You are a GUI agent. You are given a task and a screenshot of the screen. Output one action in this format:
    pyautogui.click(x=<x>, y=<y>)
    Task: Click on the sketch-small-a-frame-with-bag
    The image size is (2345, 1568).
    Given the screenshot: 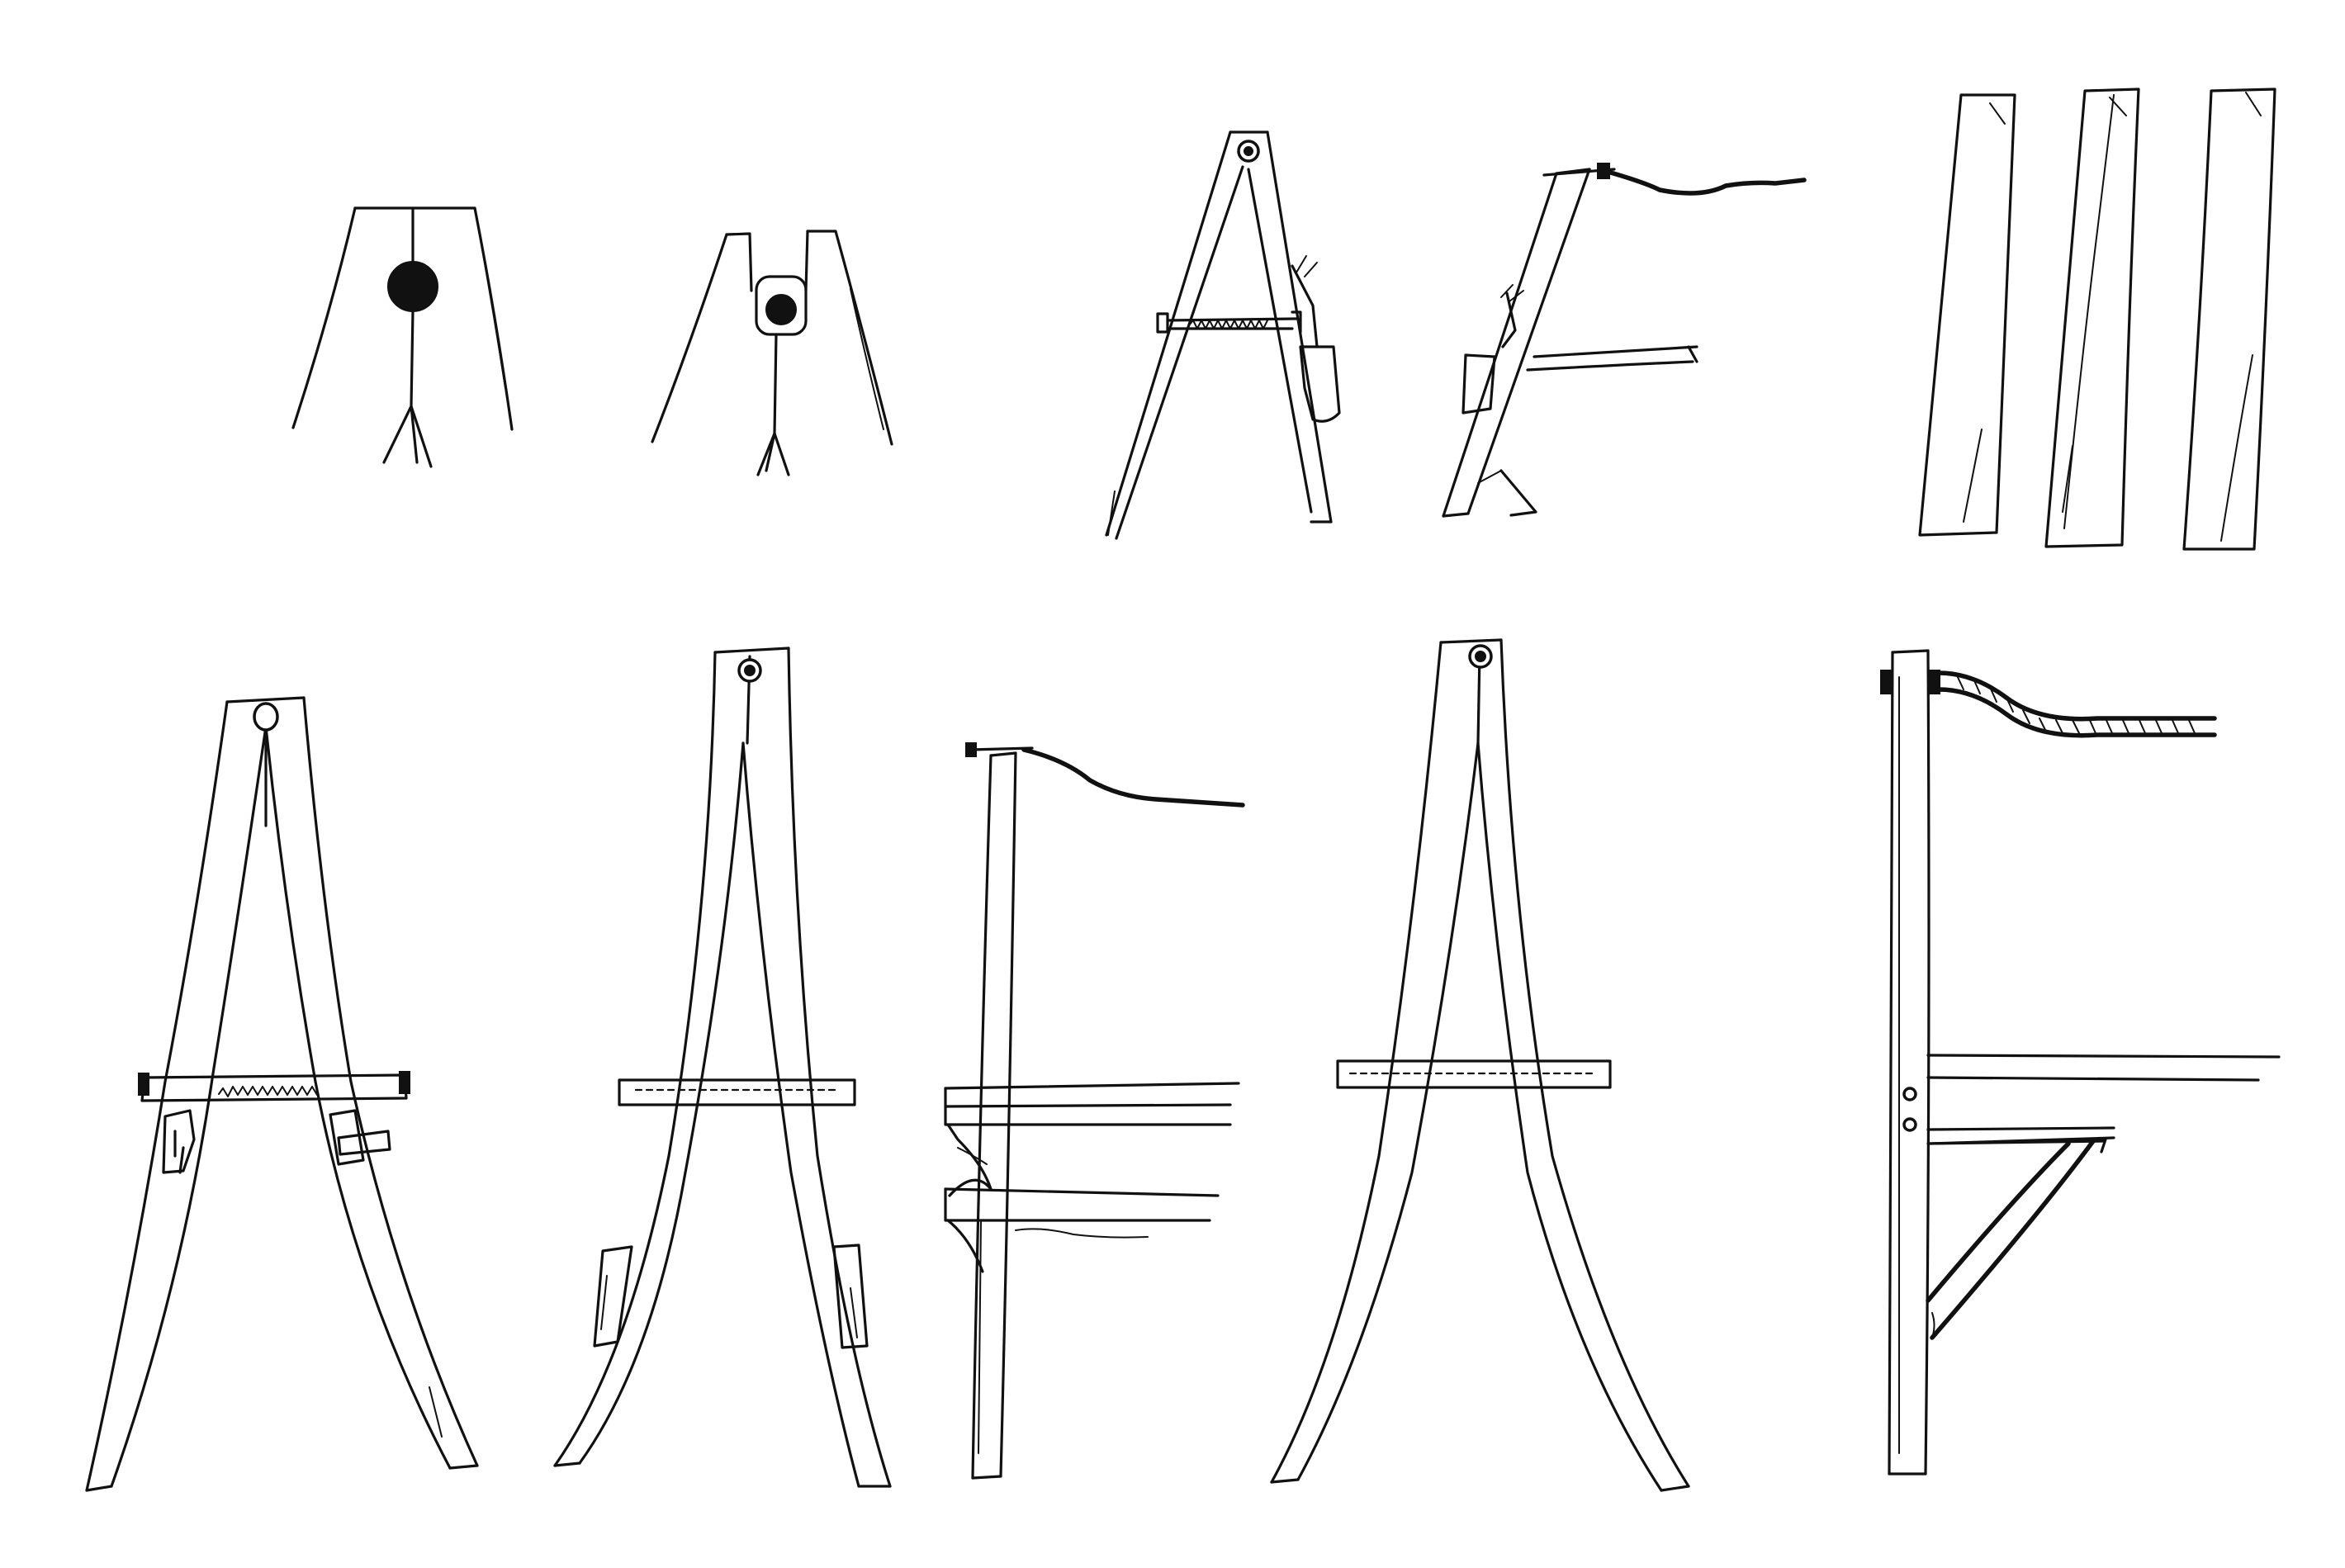 What is the action you would take?
    pyautogui.click(x=1223, y=335)
    